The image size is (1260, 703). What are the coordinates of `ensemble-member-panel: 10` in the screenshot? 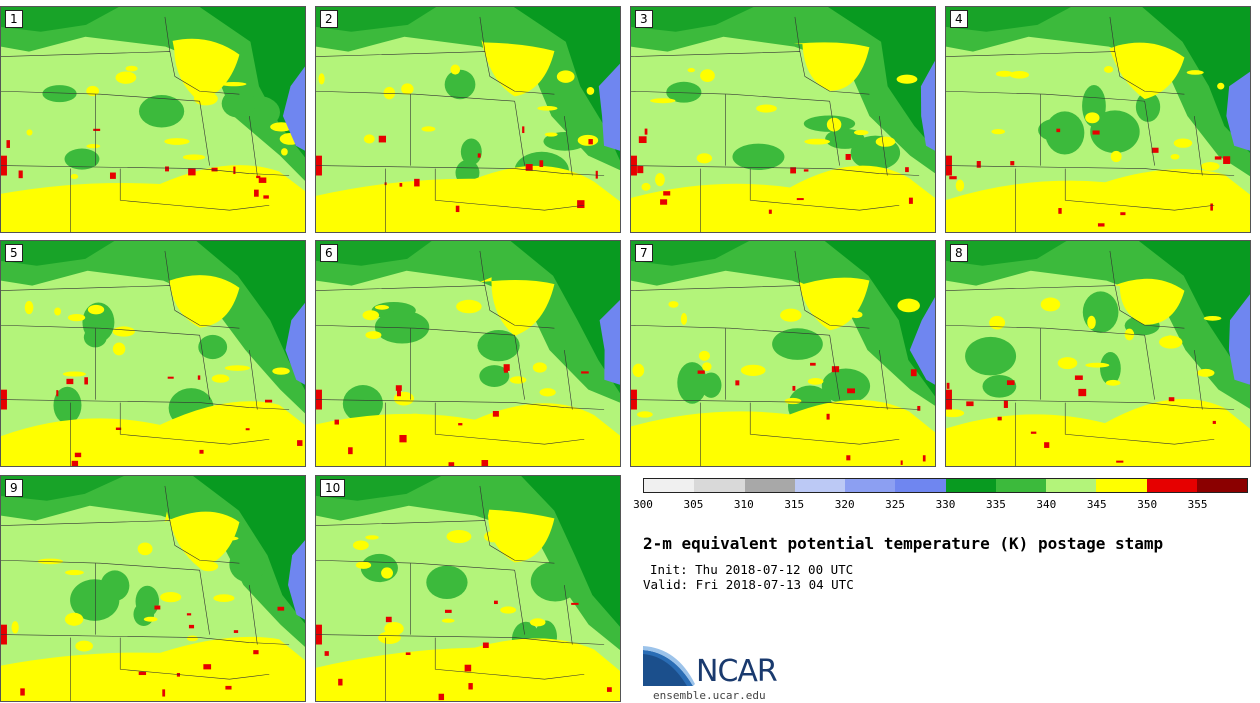 It's located at (468, 588).